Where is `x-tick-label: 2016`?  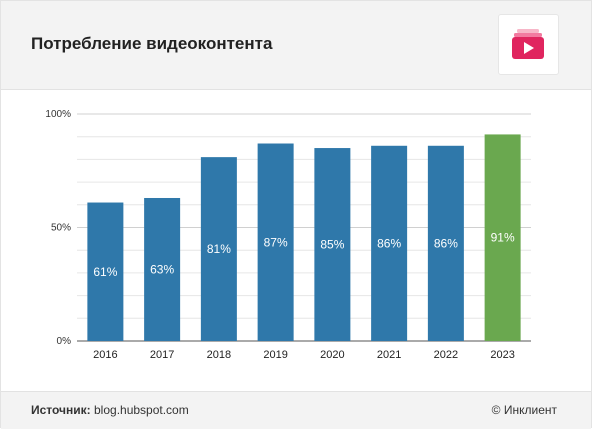 x-tick-label: 2016 is located at coordinates (105, 355).